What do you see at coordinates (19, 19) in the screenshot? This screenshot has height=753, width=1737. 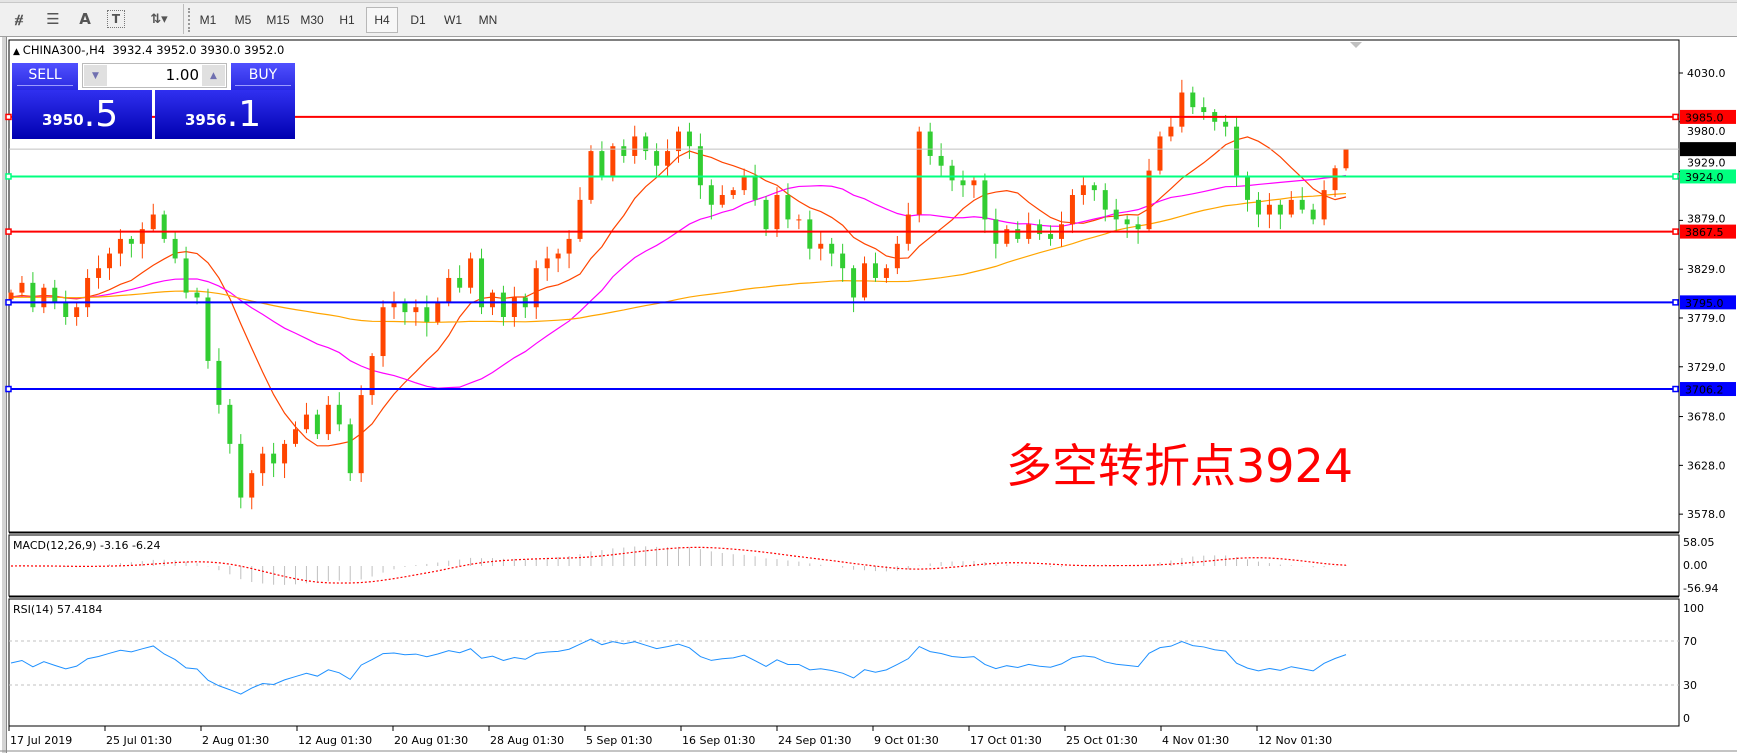 I see `fibonacci-expansion-icon: ⧣` at bounding box center [19, 19].